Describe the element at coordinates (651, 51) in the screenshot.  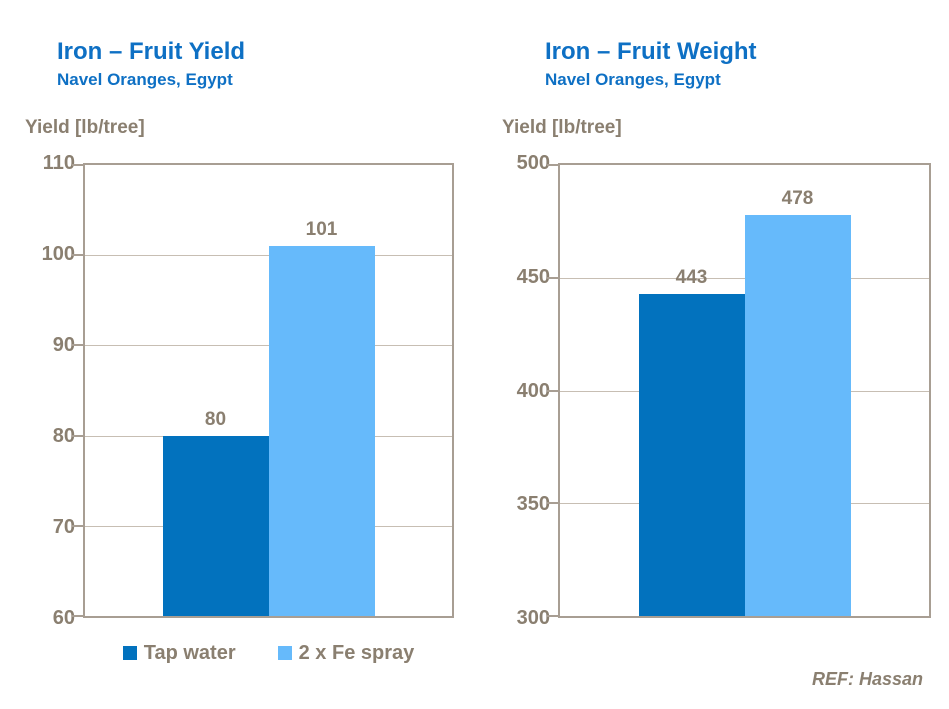
I see `chart-title: Iron – Fruit Weight` at that location.